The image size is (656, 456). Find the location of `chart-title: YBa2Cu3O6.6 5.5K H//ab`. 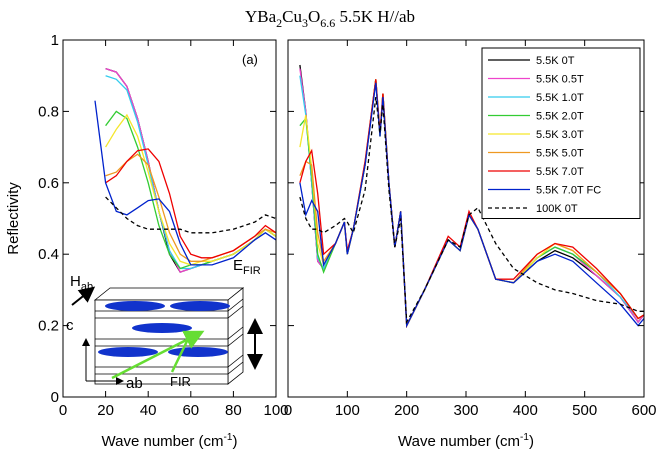

chart-title: YBa2Cu3O6.6 5.5K H//ab is located at coordinates (330, 18).